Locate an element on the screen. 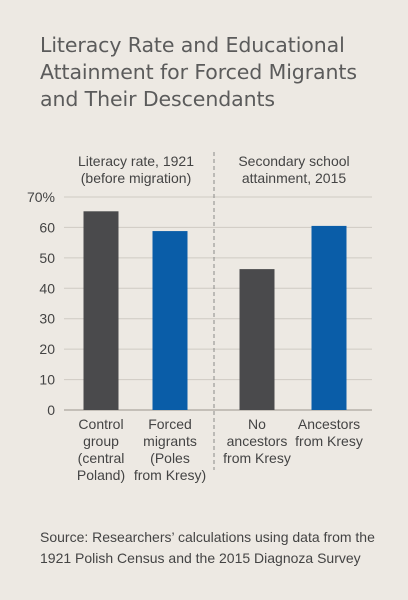 The height and width of the screenshot is (600, 408). group-label-line: (before migration) is located at coordinates (136, 178).